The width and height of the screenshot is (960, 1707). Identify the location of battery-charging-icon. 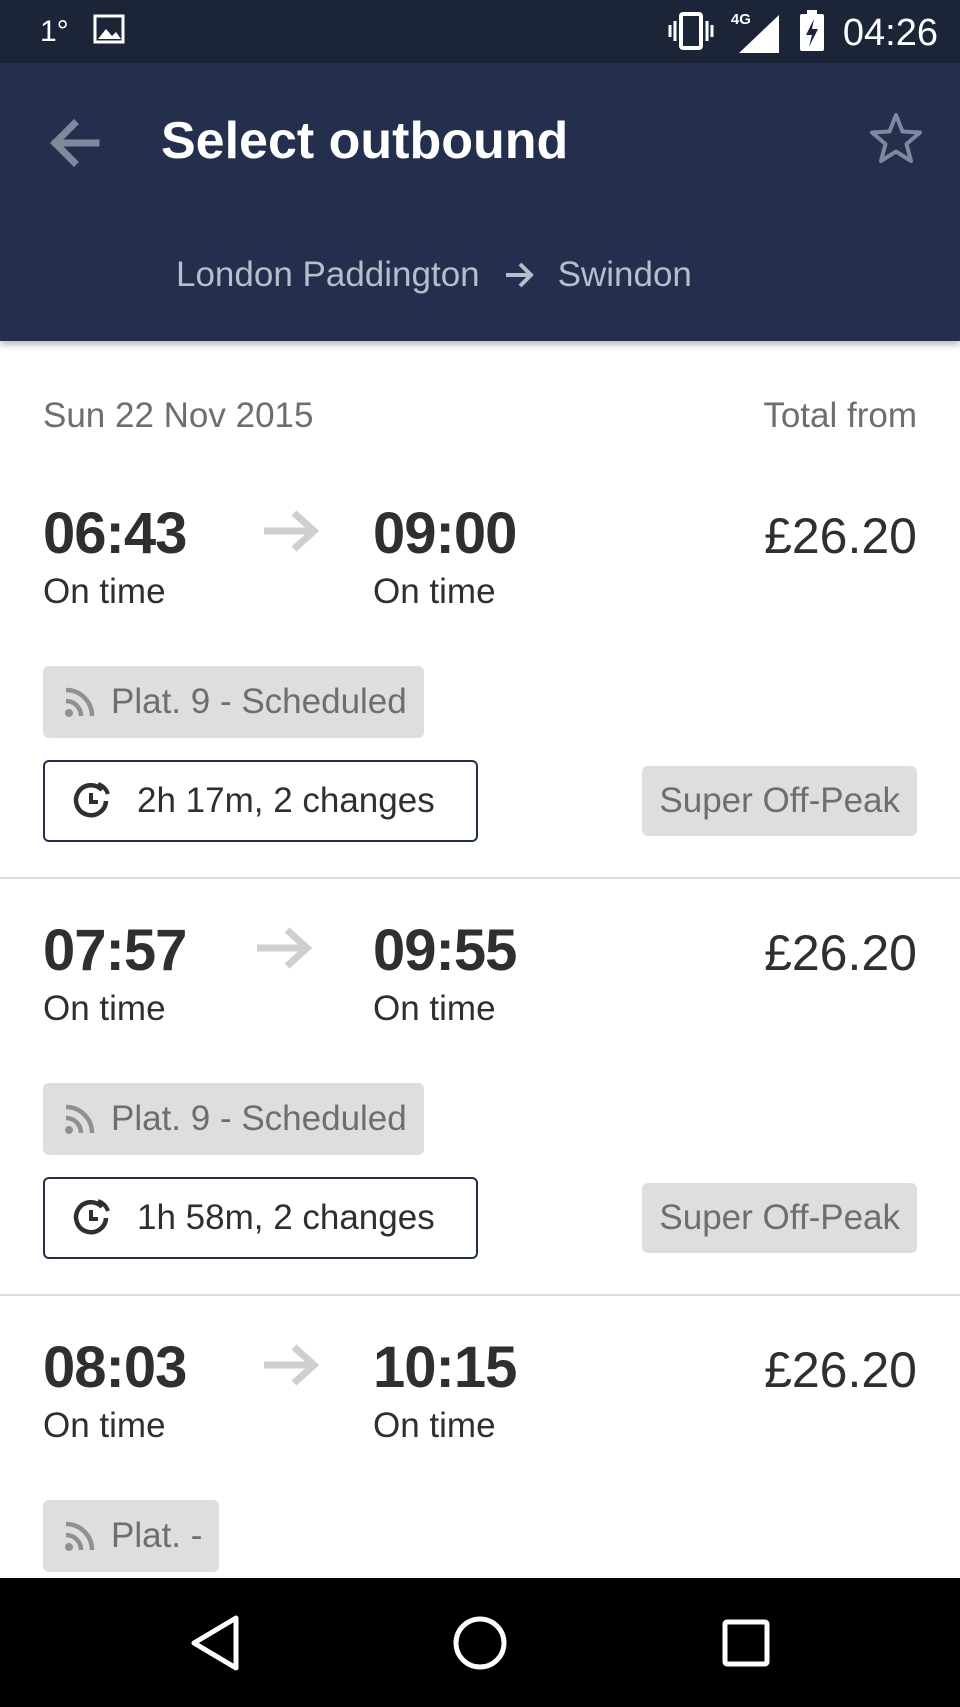
(812, 33).